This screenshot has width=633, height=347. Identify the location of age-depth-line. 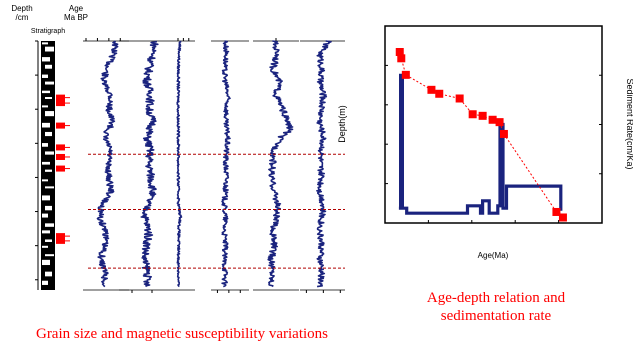
(481, 134).